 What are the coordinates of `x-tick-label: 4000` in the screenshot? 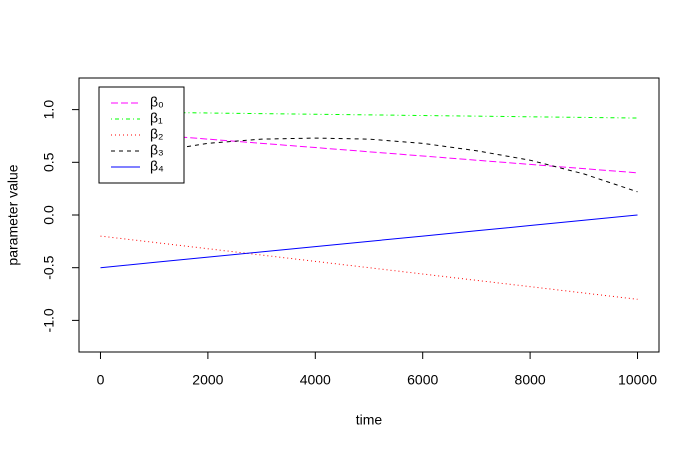 It's located at (315, 380).